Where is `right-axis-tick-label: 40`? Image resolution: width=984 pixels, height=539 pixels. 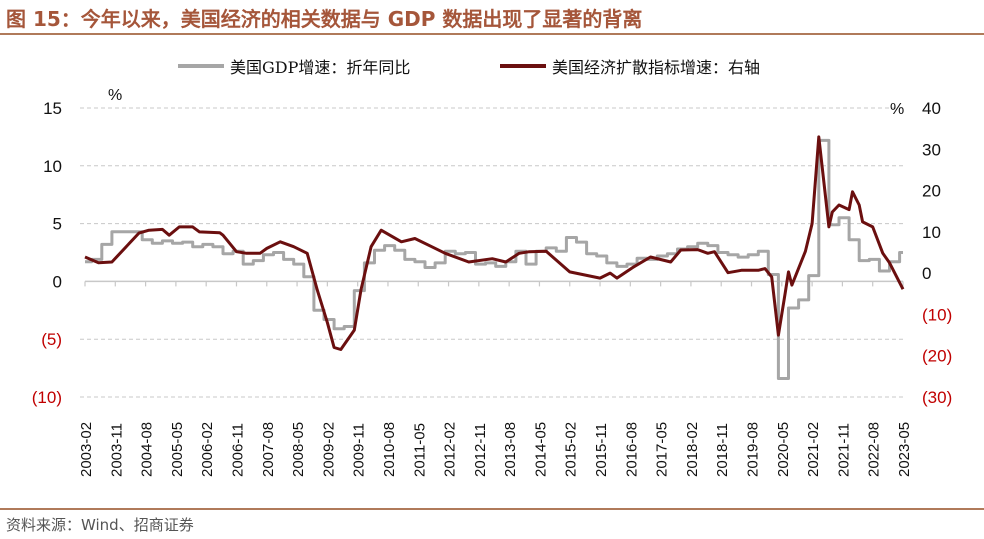
right-axis-tick-label: 40 is located at coordinates (931, 108).